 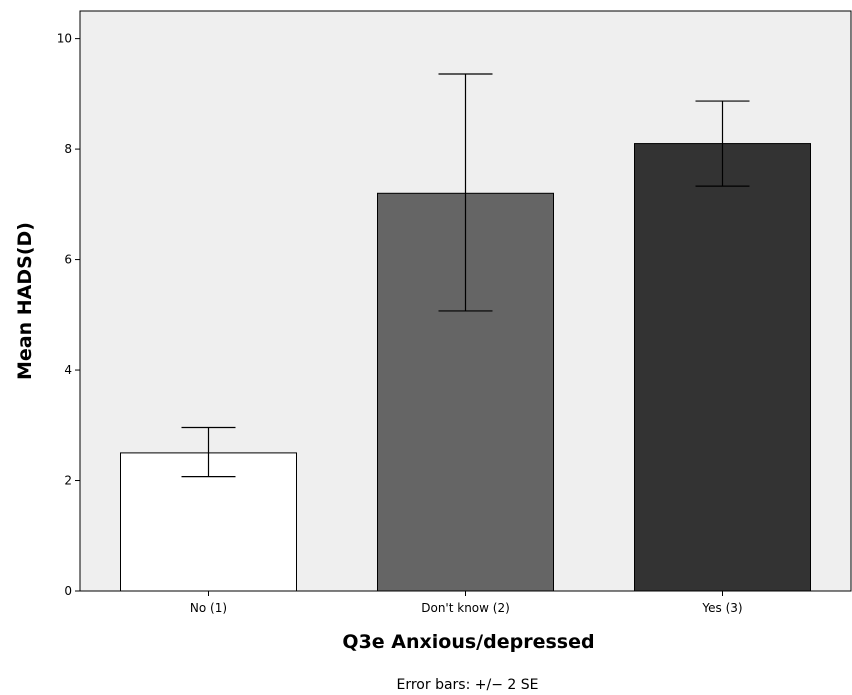 What do you see at coordinates (68, 481) in the screenshot?
I see `y-tick-label: 2` at bounding box center [68, 481].